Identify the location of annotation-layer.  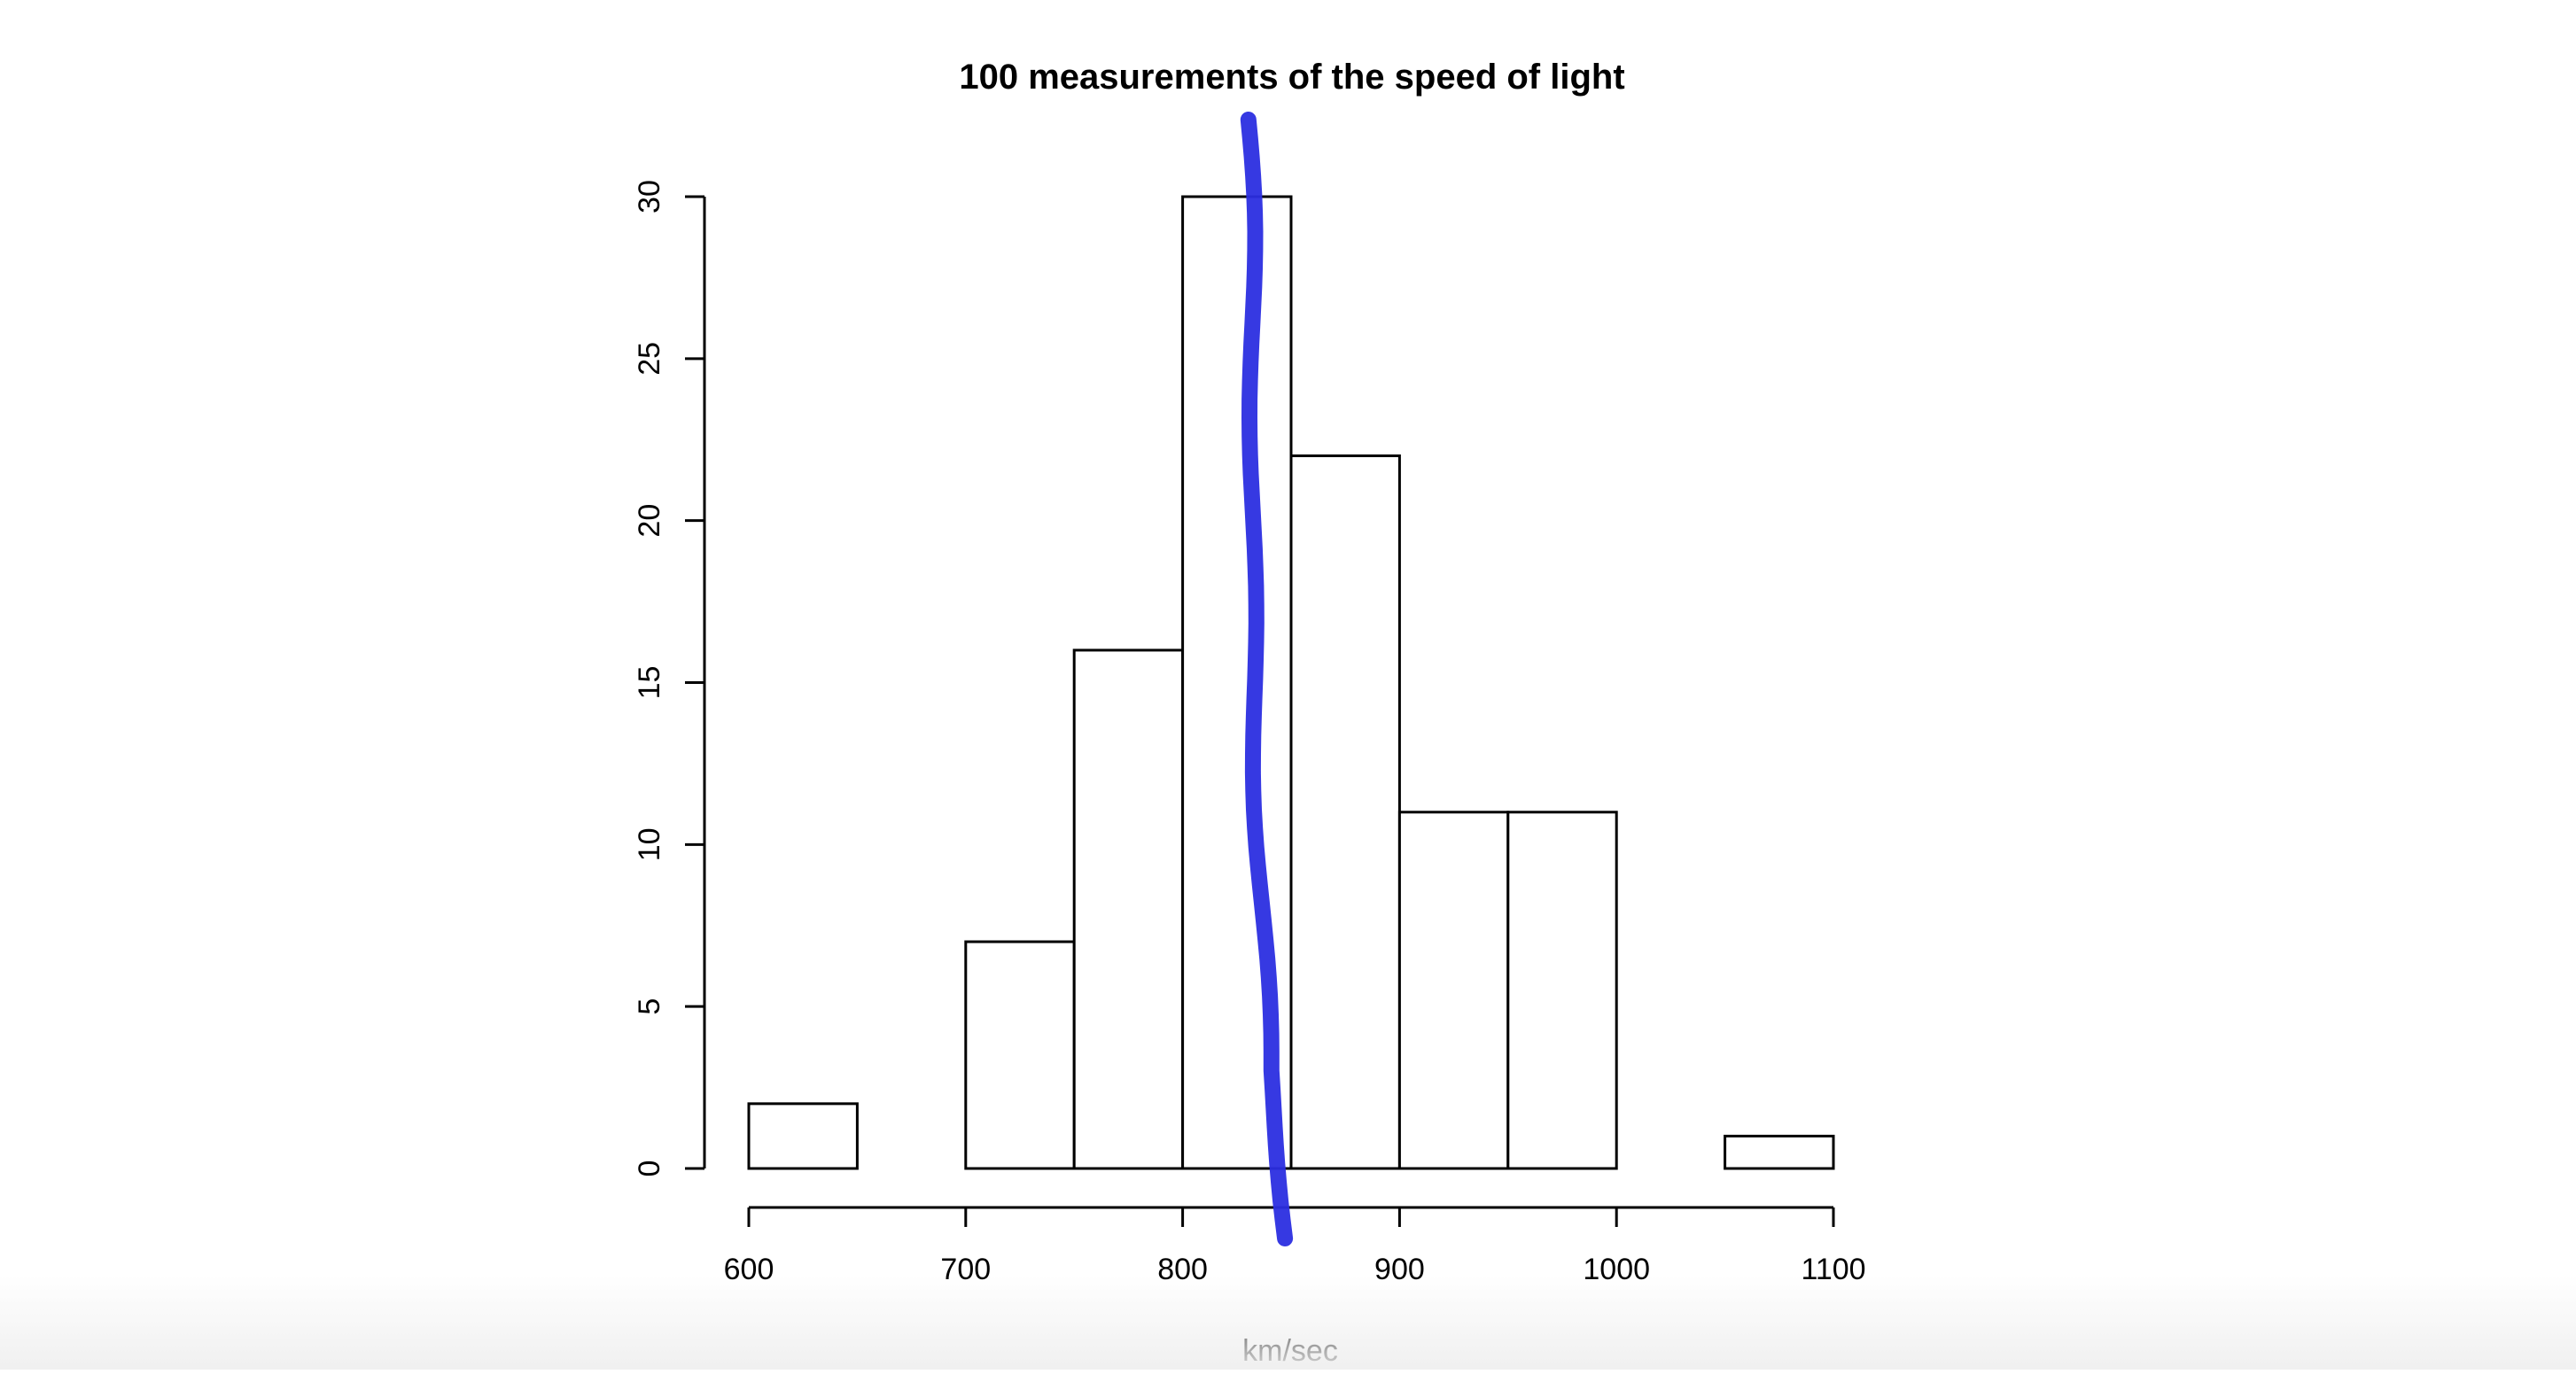
(1267, 679).